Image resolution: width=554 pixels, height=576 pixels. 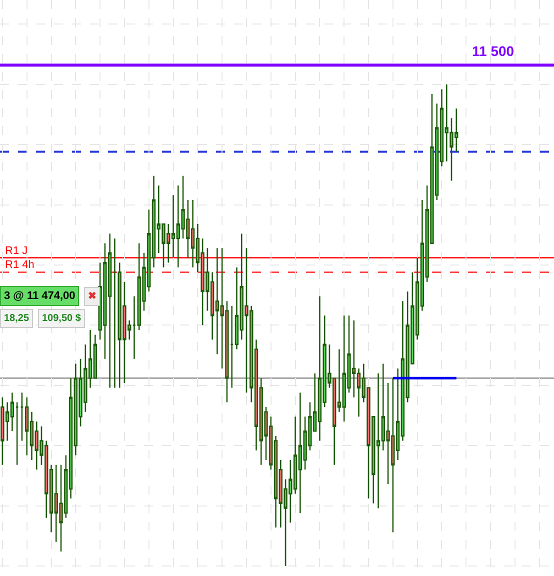 I want to click on ref-line-label: R1 J, so click(x=16, y=251).